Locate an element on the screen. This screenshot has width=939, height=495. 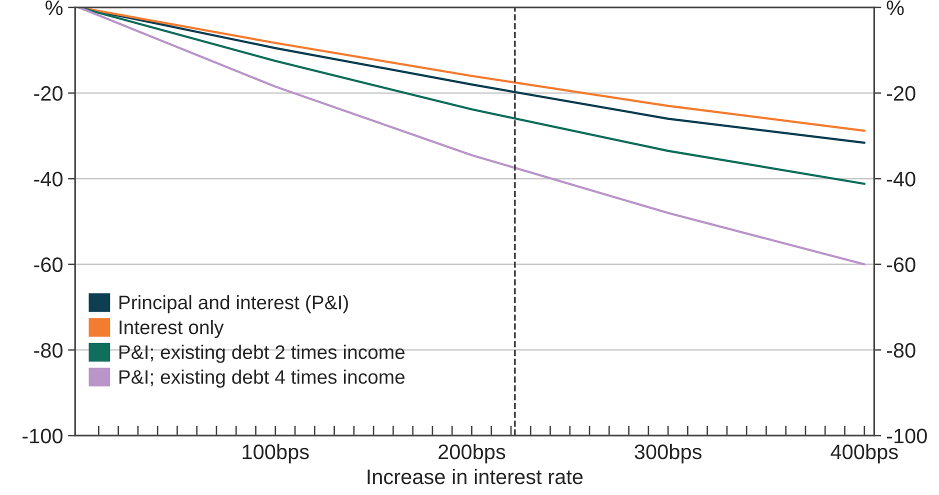
y-tick-label: -40 is located at coordinates (48, 179).